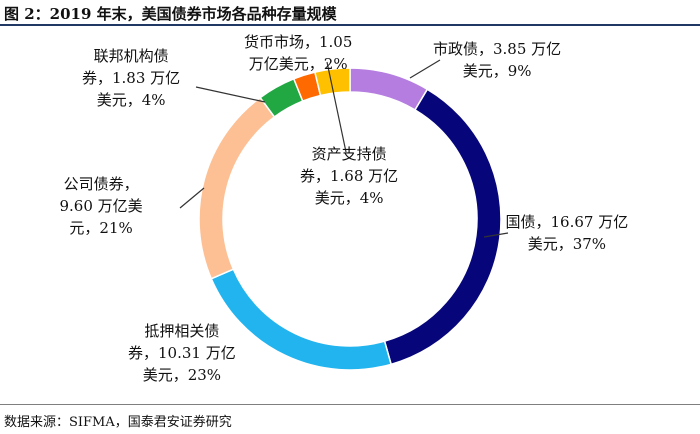 The width and height of the screenshot is (700, 434). What do you see at coordinates (298, 53) in the screenshot?
I see `data-label-money-market: 货币市场，1.05 万亿美元，2%` at bounding box center [298, 53].